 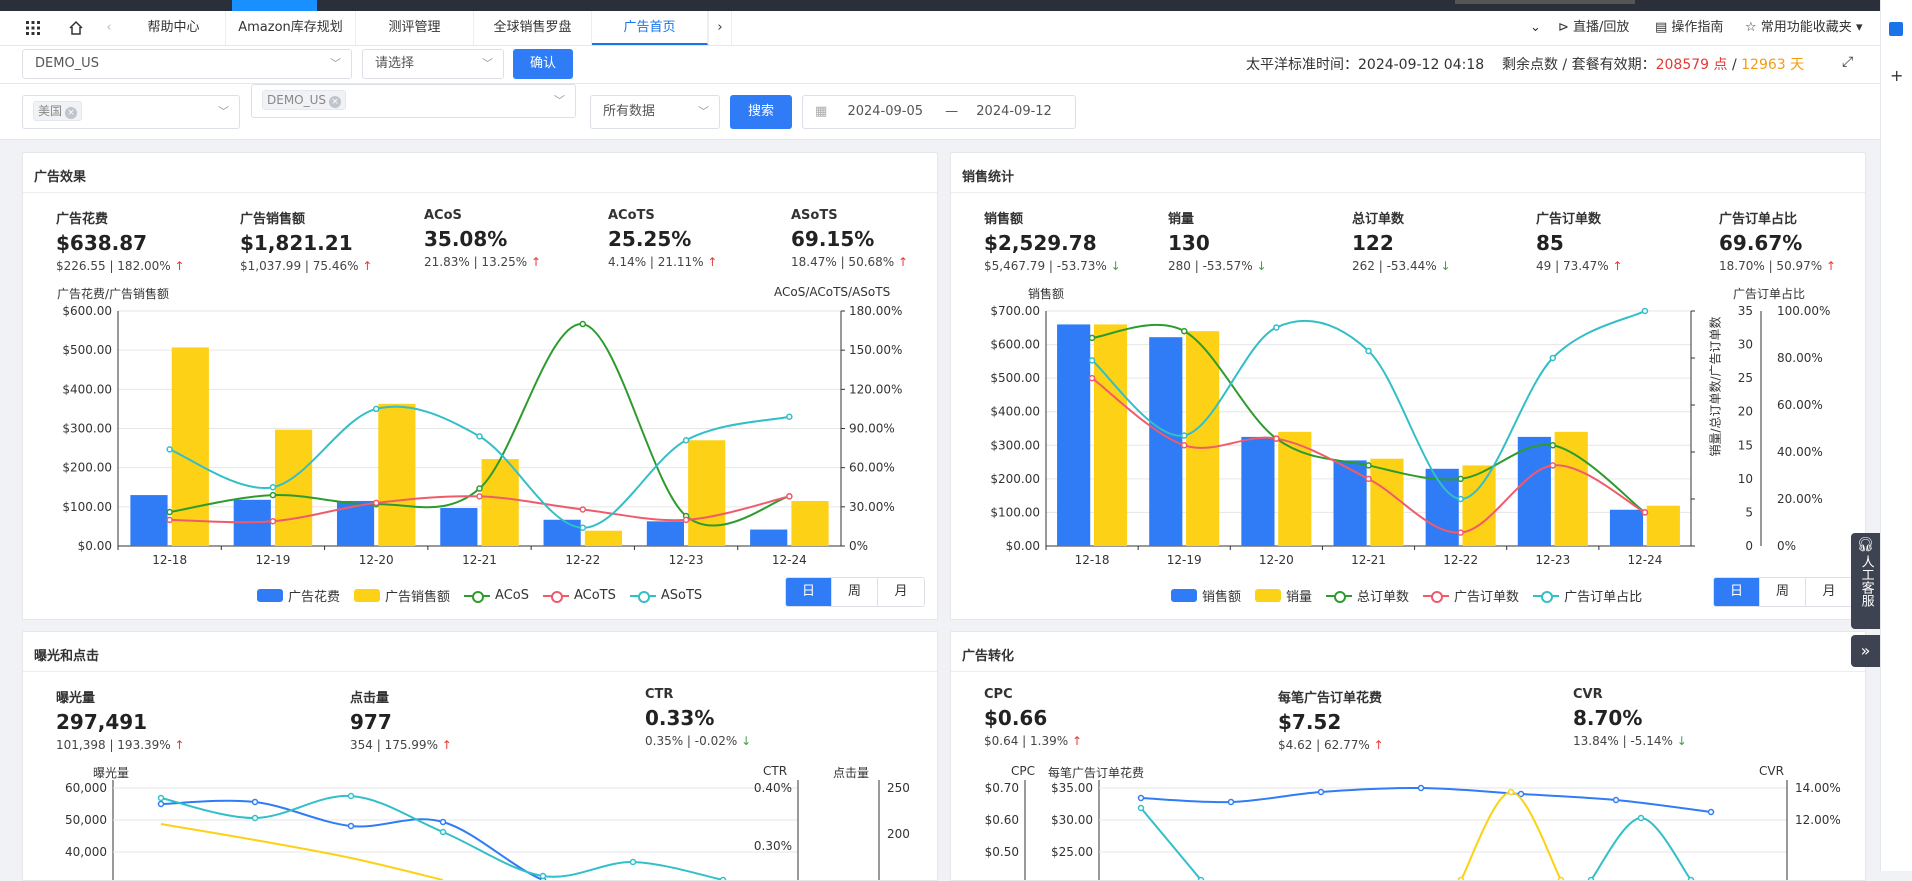 I want to click on days-value: 12963 天, so click(x=1773, y=65).